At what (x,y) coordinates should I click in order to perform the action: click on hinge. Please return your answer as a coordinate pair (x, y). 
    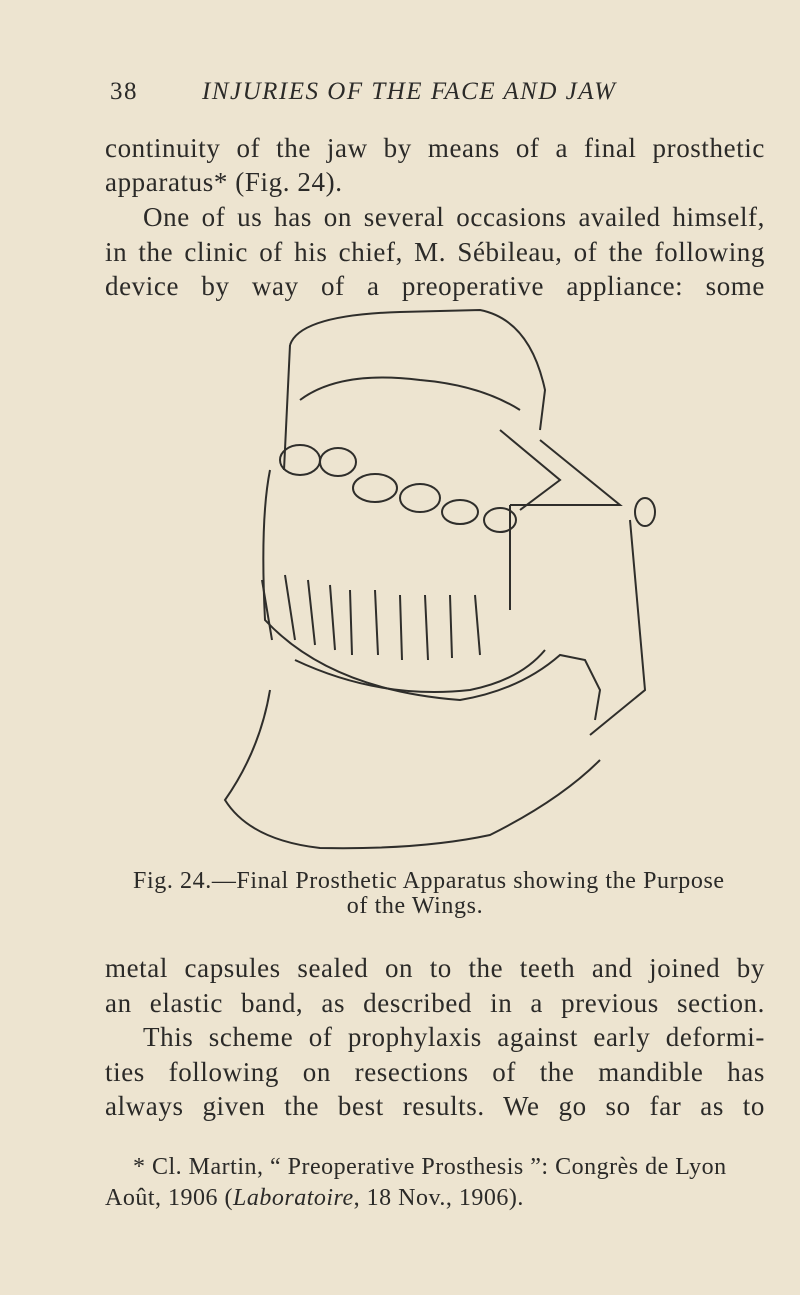
    Looking at the image, I should click on (645, 512).